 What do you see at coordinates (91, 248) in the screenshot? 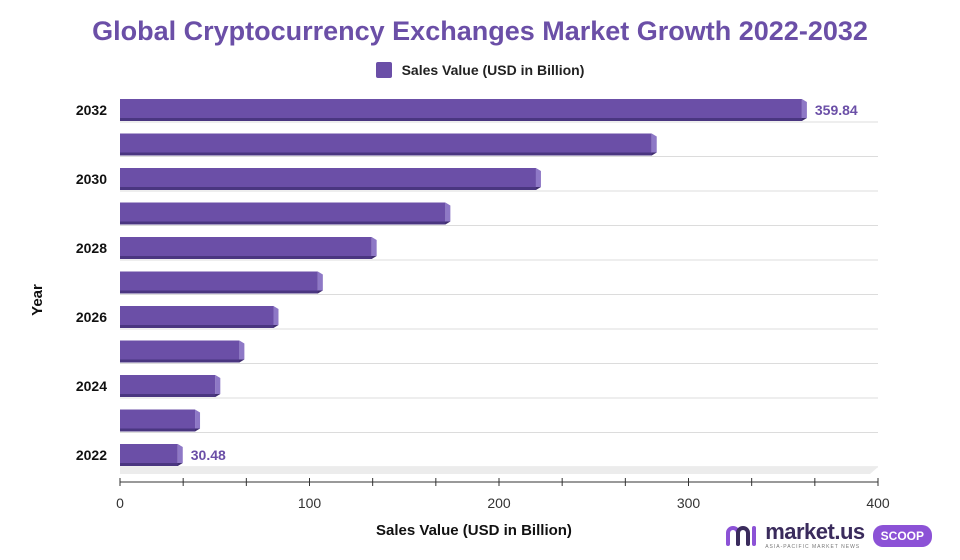
I see `y-tick-label: 2028` at bounding box center [91, 248].